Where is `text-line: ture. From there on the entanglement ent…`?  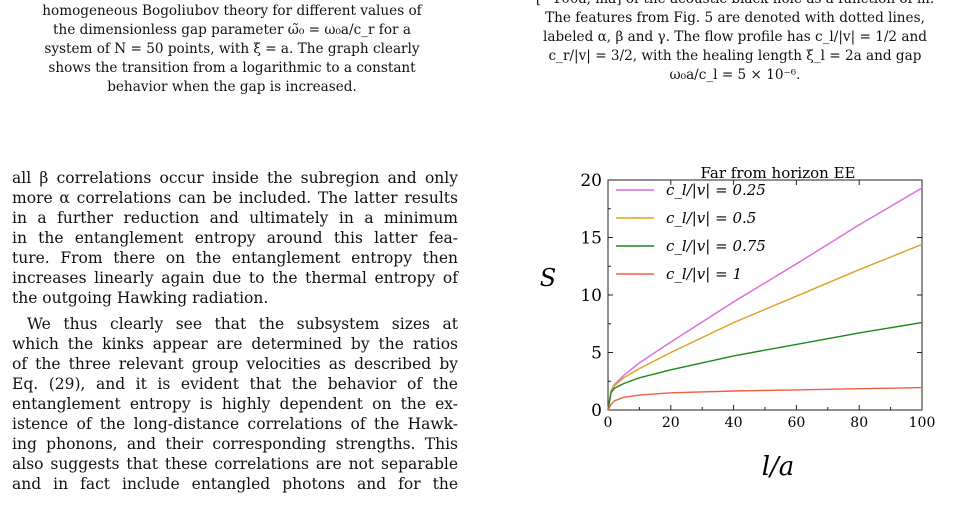 text-line: ture. From there on the entanglement ent… is located at coordinates (235, 258).